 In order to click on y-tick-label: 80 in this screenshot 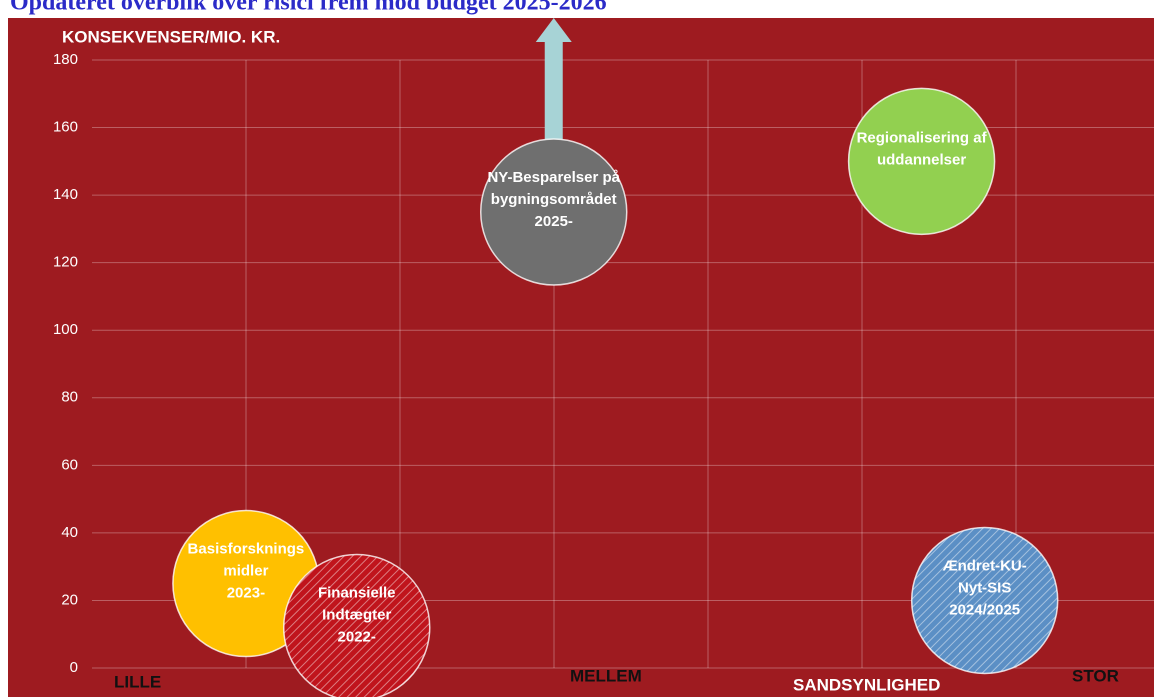, I will do `click(69, 397)`.